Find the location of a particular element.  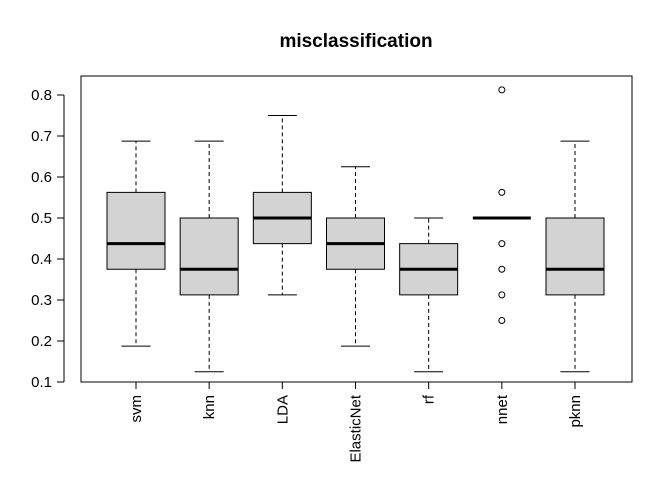

box-knn is located at coordinates (209, 256).